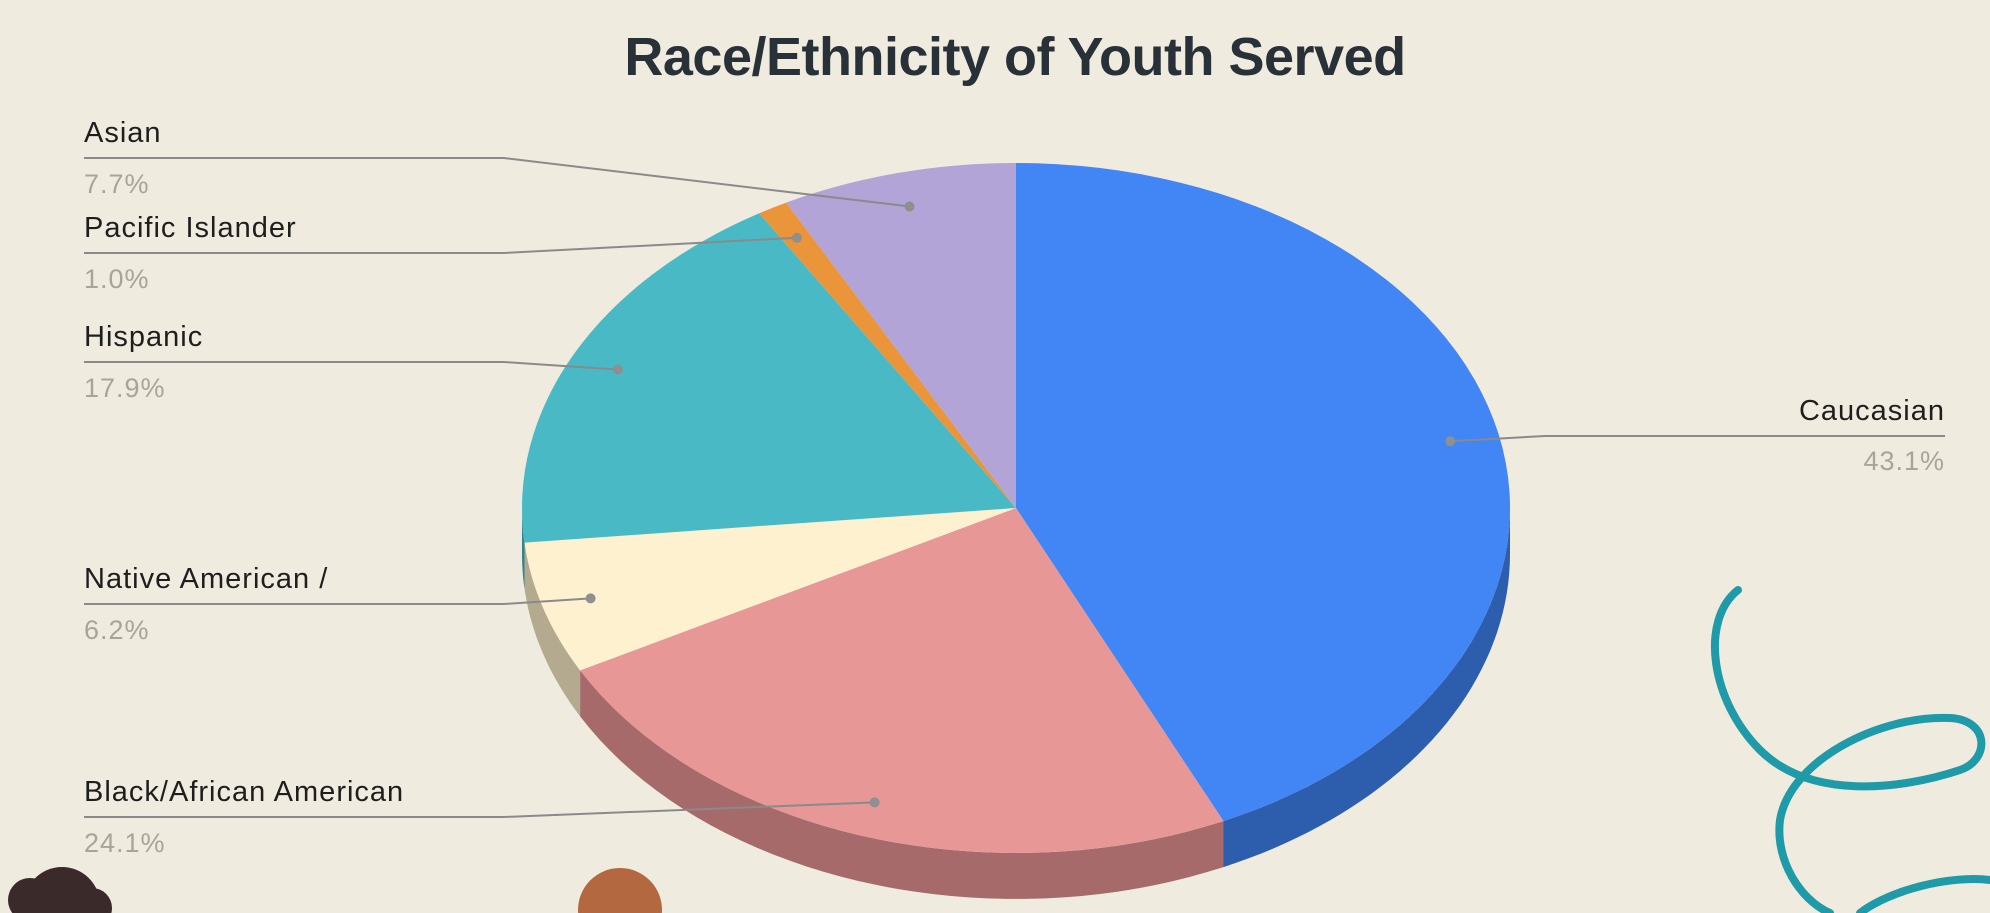  I want to click on slice-label-black-african-american: Black/African American, so click(244, 792).